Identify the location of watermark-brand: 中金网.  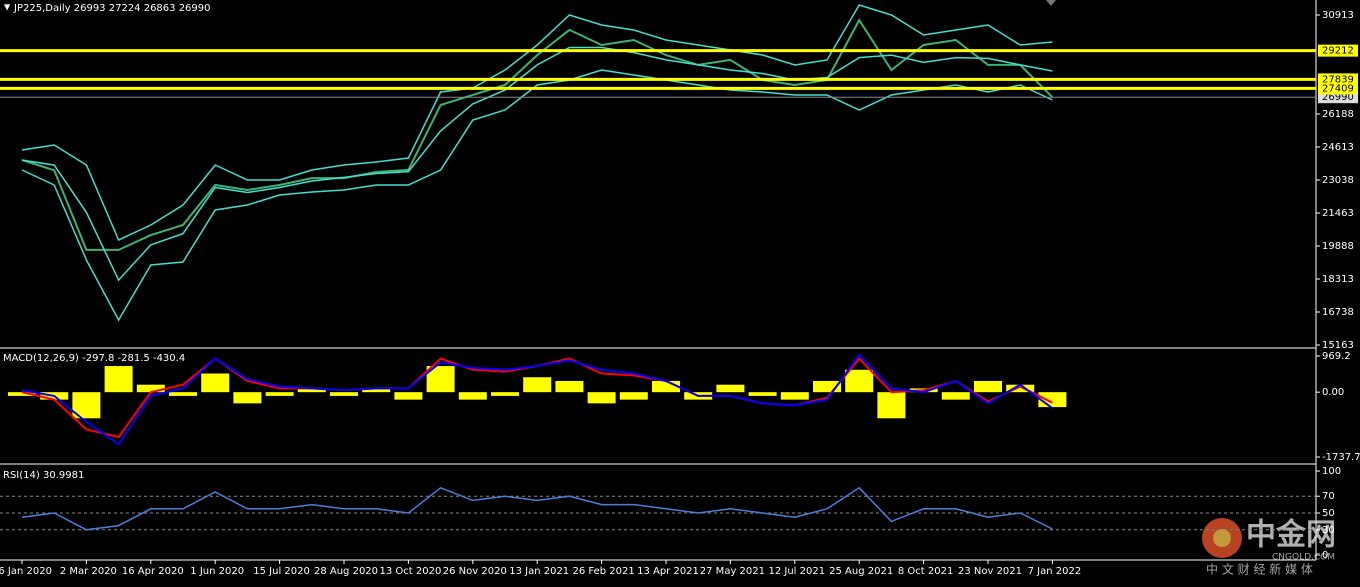
(1291, 535).